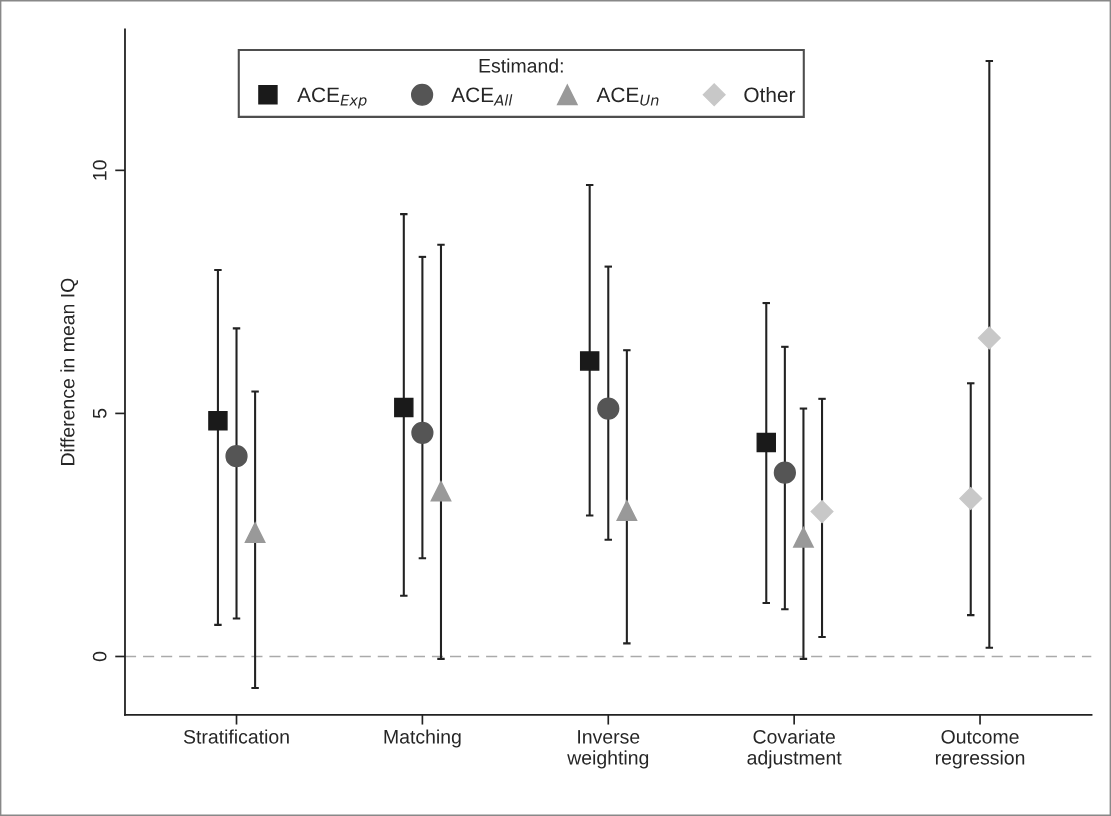 Image resolution: width=1111 pixels, height=816 pixels. I want to click on y-tick-label: 5, so click(99, 413).